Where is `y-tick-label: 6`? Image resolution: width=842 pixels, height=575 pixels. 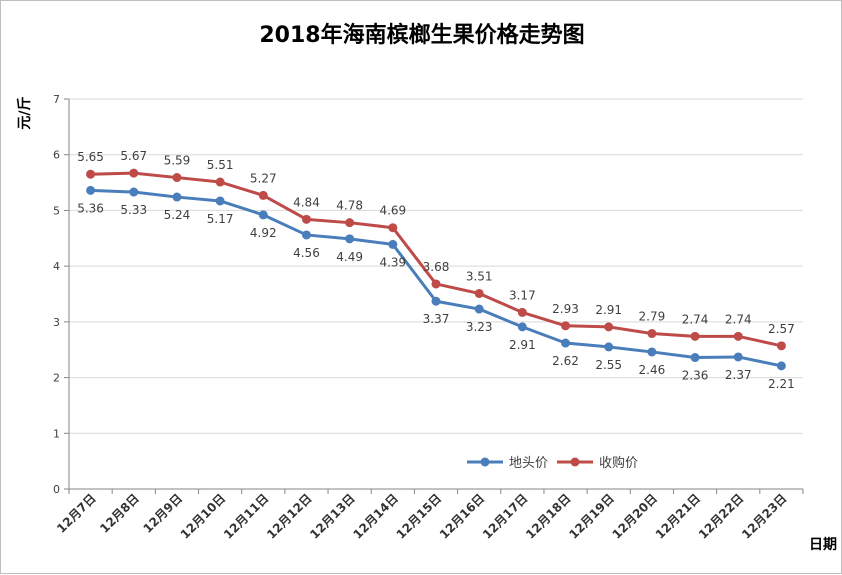
y-tick-label: 6 is located at coordinates (56, 155).